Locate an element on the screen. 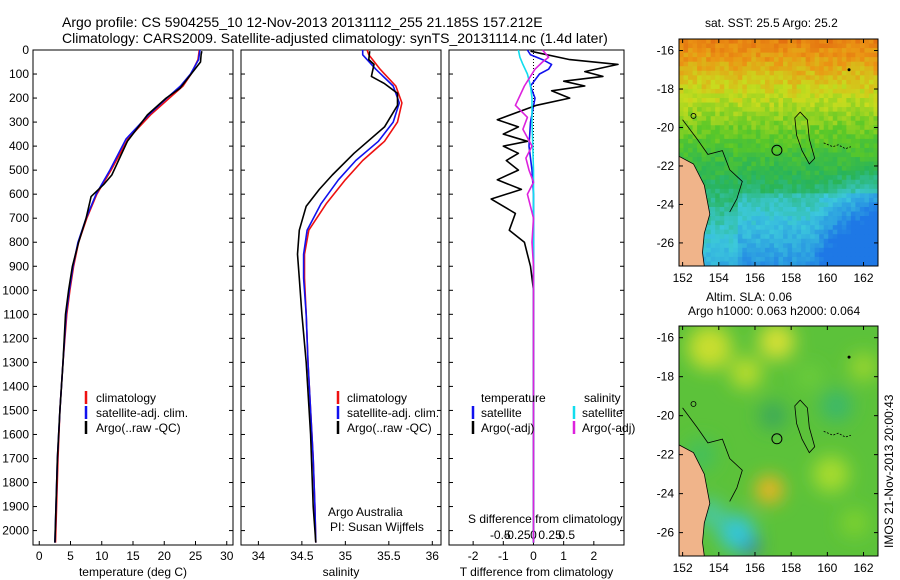  x-tick-label: 2 is located at coordinates (593, 556).